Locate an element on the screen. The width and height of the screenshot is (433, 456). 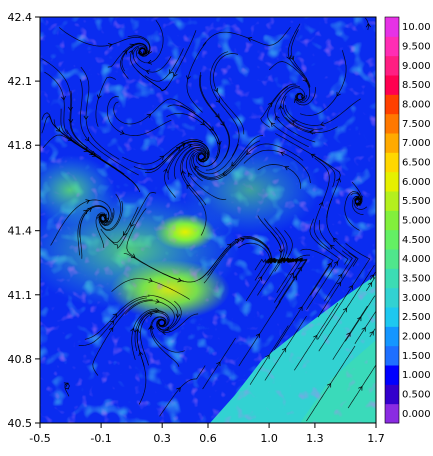
colorbar-label: 3.500 is located at coordinates (416, 279).